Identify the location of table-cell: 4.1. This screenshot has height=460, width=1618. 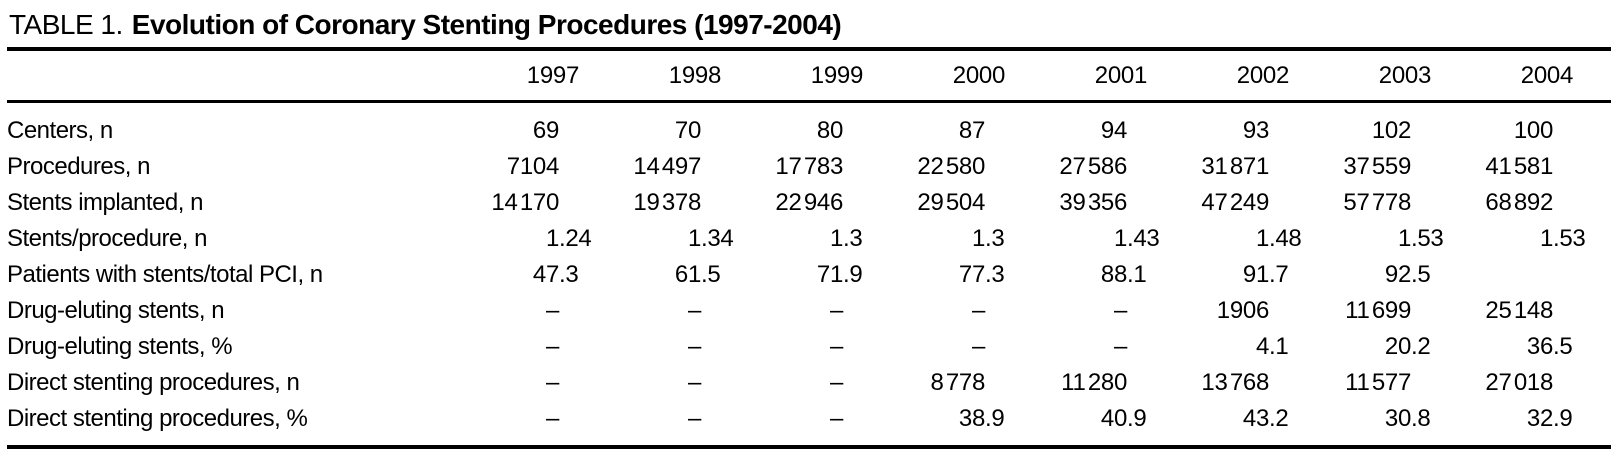
(1218, 347).